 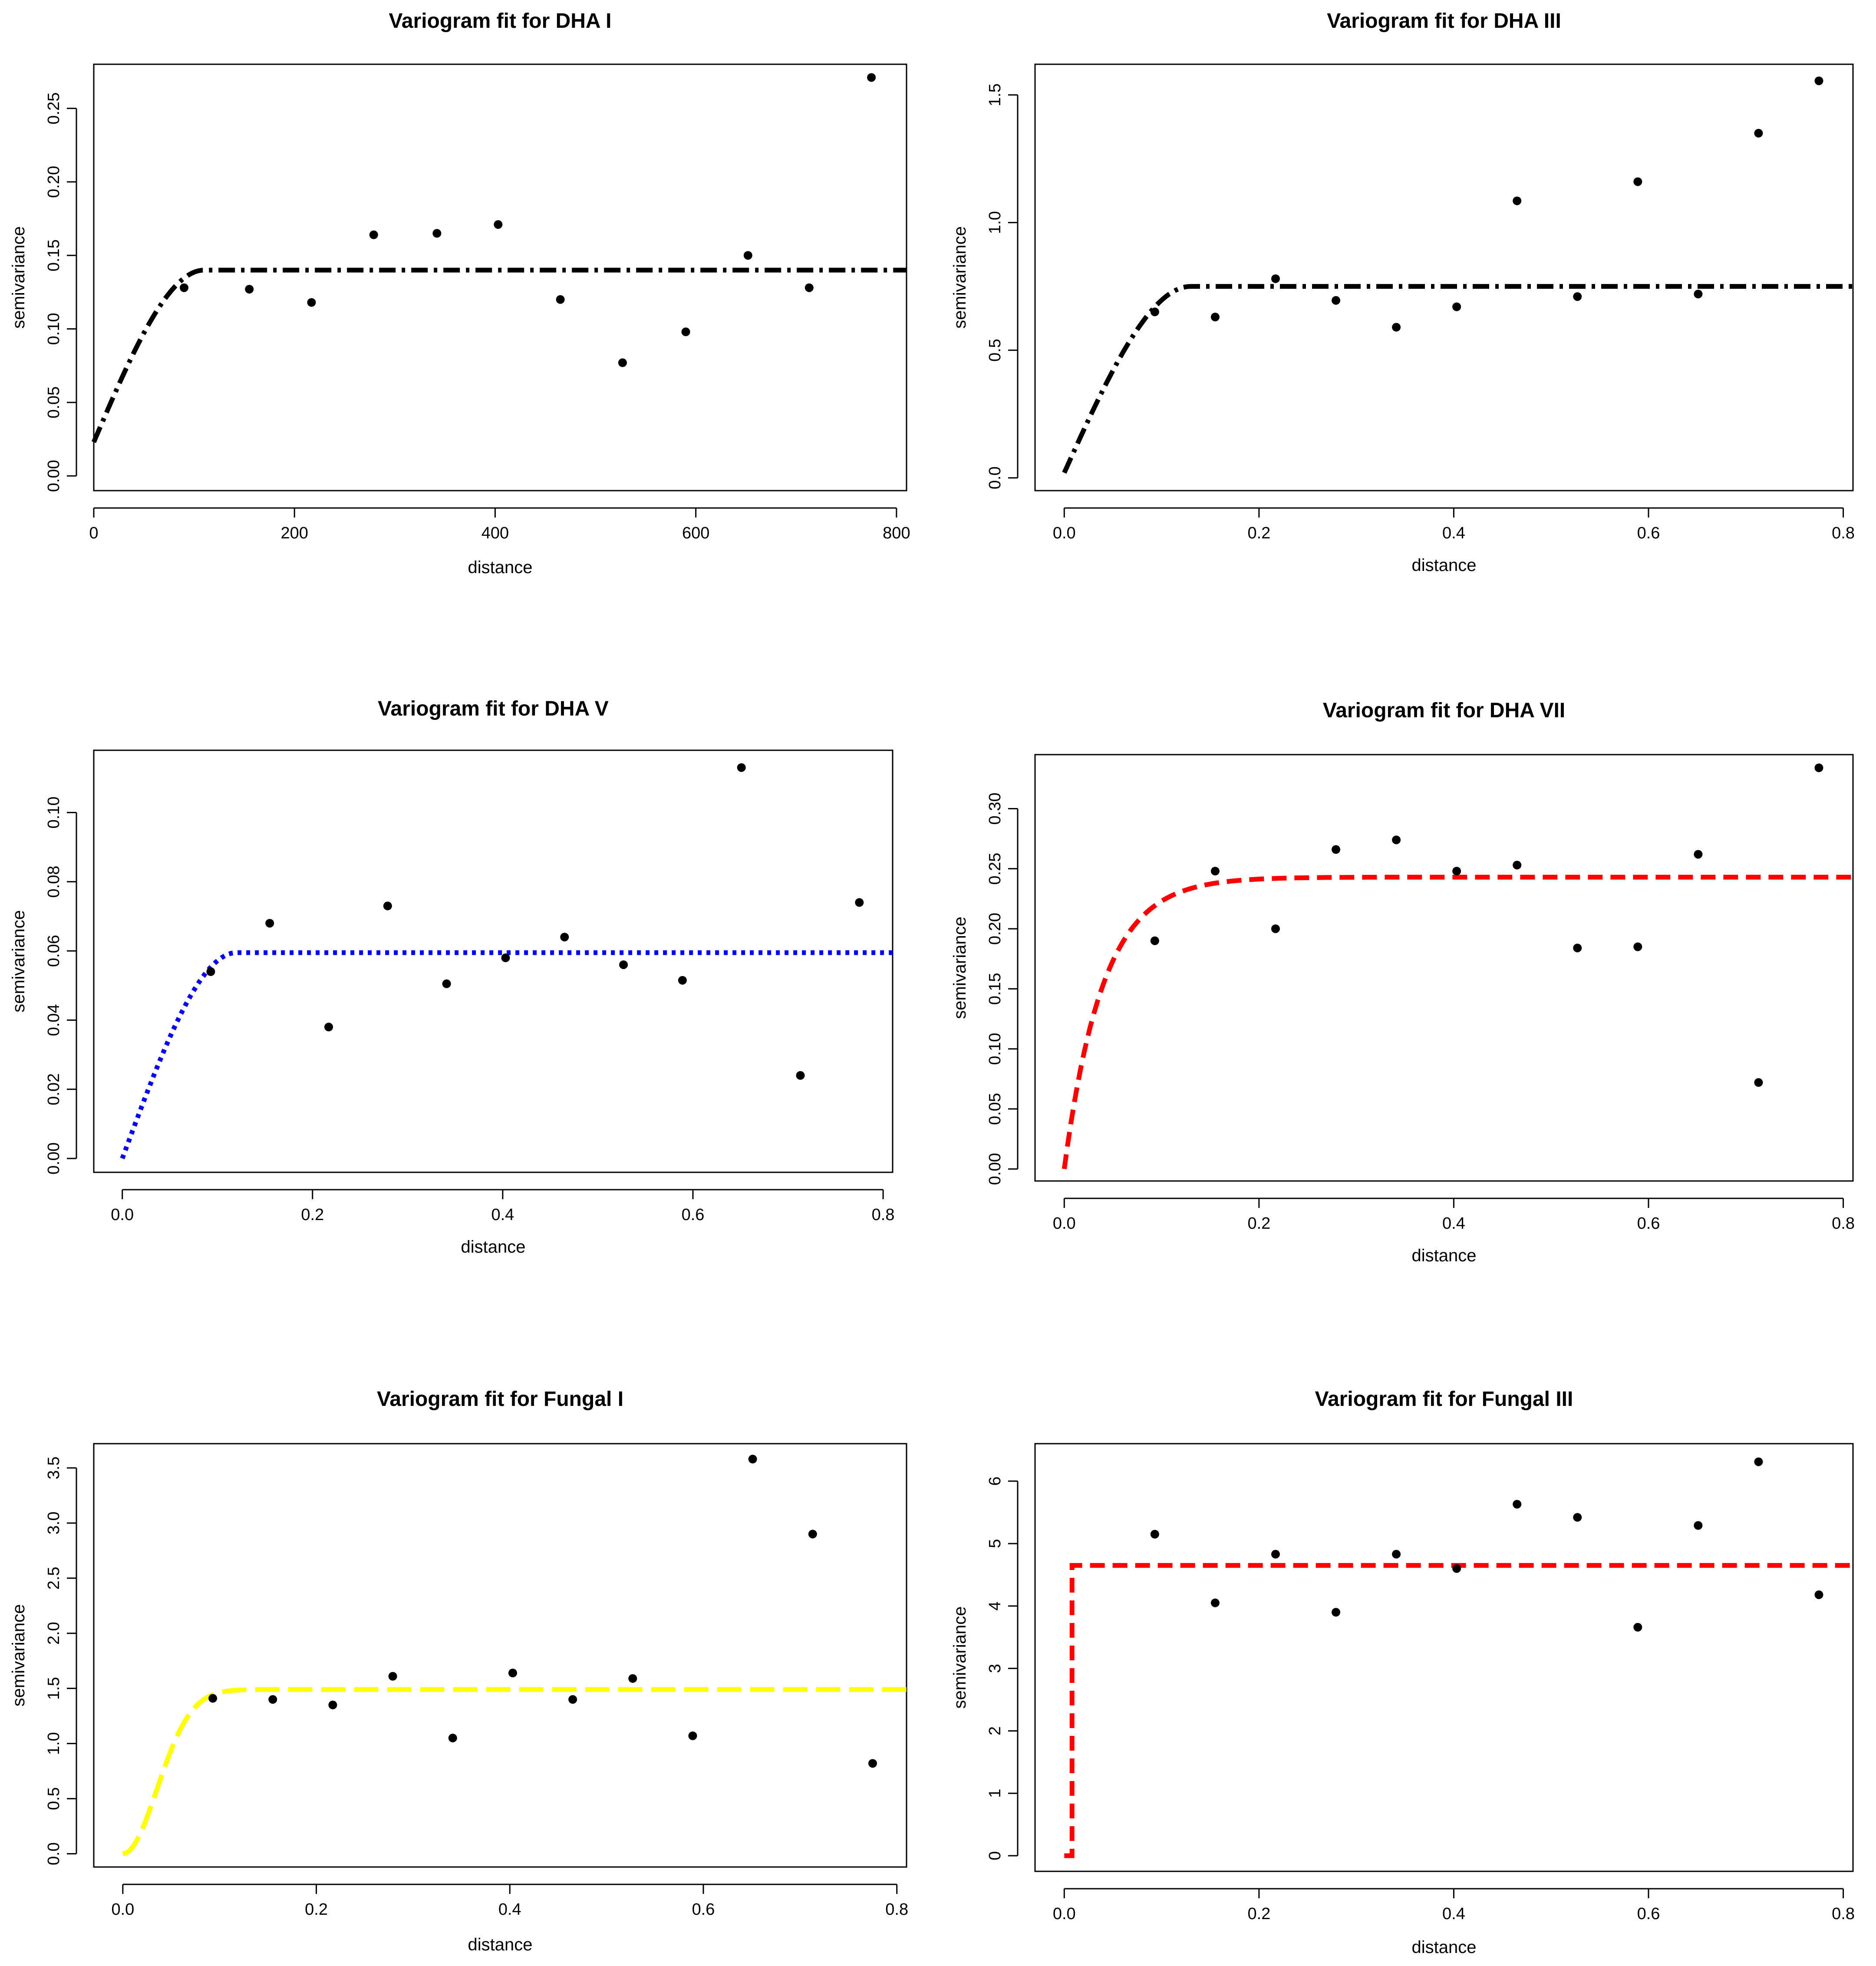 What do you see at coordinates (1649, 533) in the screenshot?
I see `x-tick-label: 0.6` at bounding box center [1649, 533].